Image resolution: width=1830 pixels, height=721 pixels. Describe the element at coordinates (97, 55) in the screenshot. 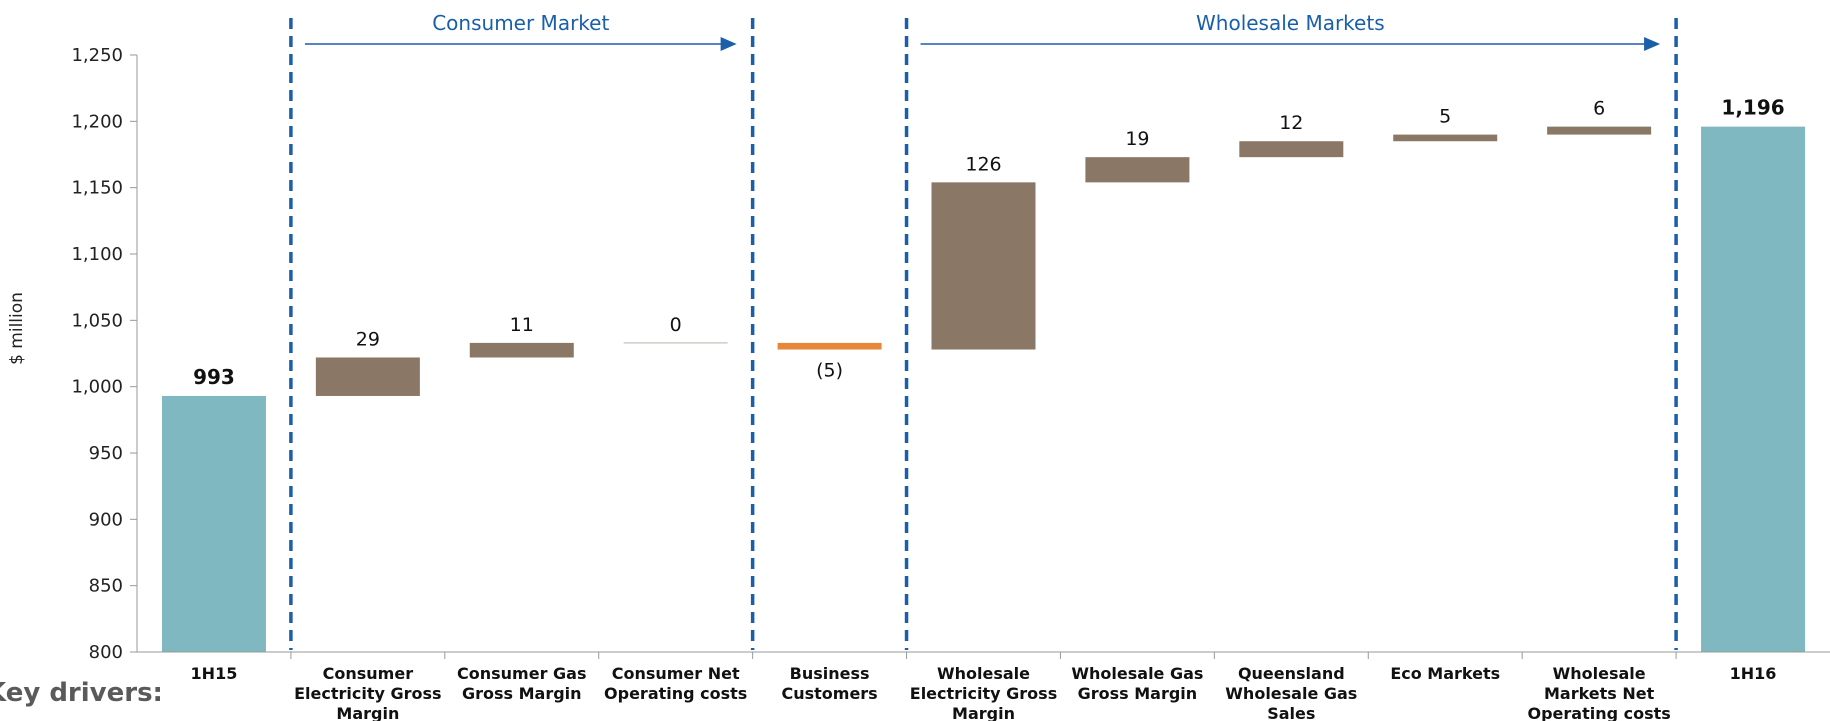

I see `y-tick-label: 1,250` at that location.